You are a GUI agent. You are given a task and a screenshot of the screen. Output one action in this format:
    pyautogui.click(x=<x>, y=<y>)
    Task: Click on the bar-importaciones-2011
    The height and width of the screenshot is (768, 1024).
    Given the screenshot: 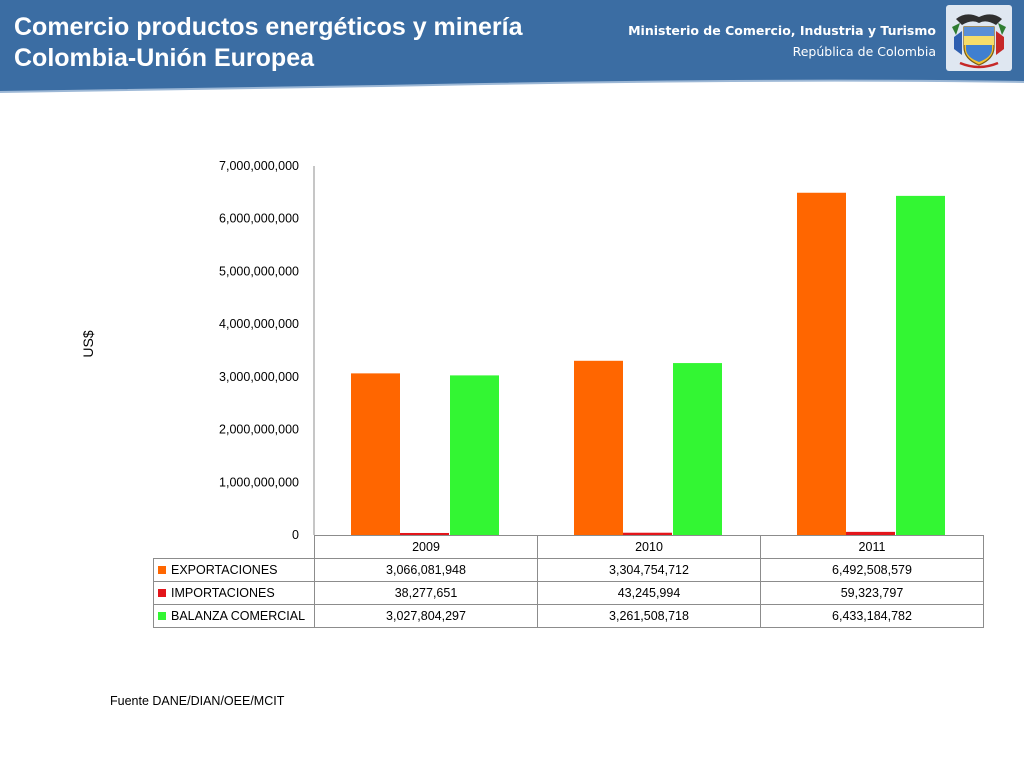 What is the action you would take?
    pyautogui.click(x=870, y=533)
    